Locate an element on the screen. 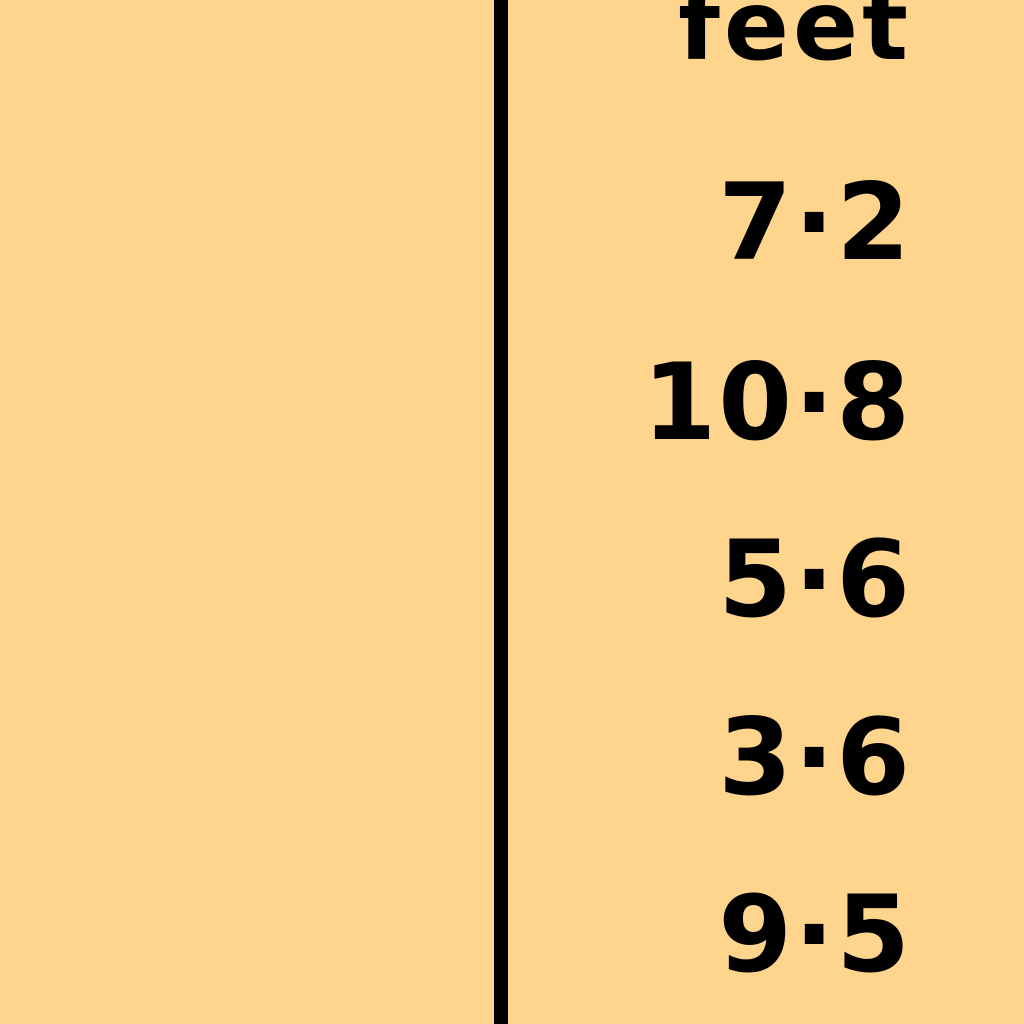 This screenshot has height=1024, width=1024. column-divider is located at coordinates (501, 512).